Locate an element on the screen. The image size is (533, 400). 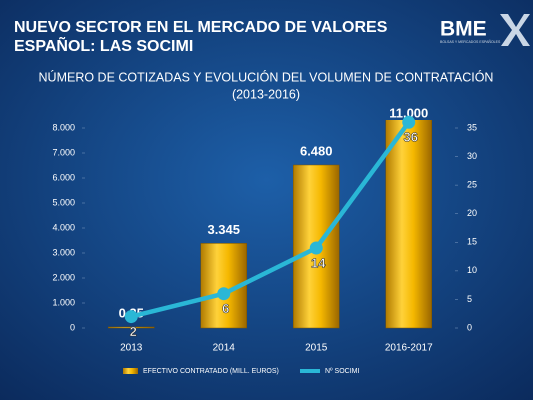
y2-tick-label: 35 is located at coordinates (472, 127).